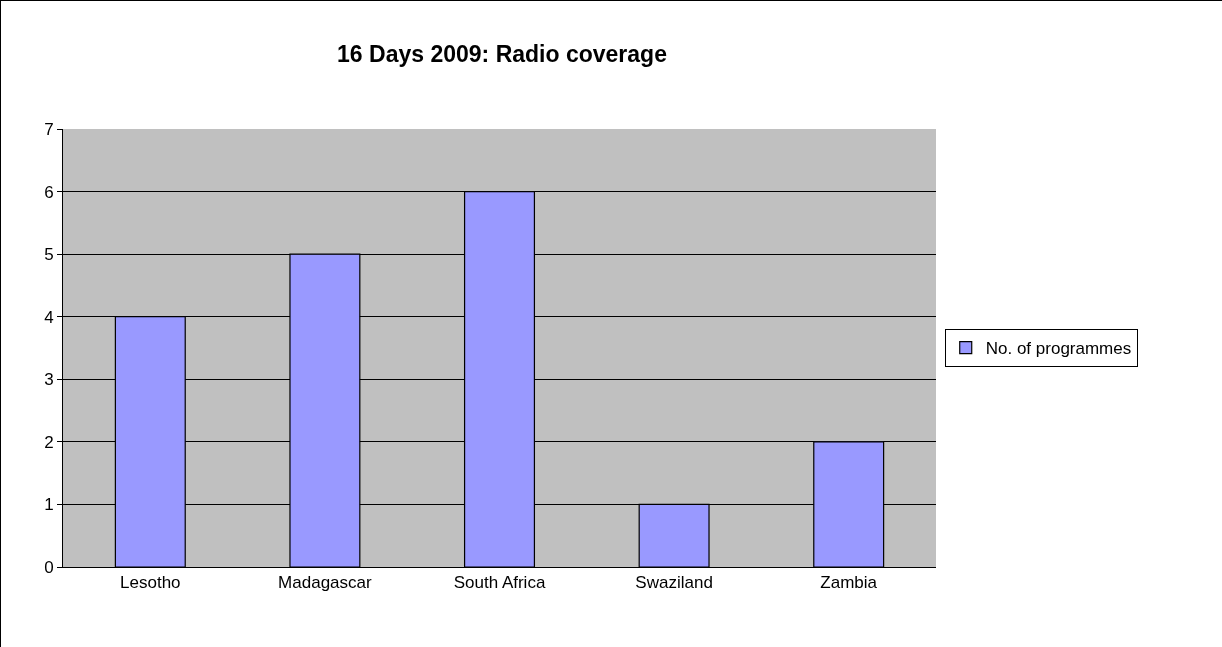 The image size is (1222, 647). What do you see at coordinates (49, 567) in the screenshot?
I see `y-tick-label: 0` at bounding box center [49, 567].